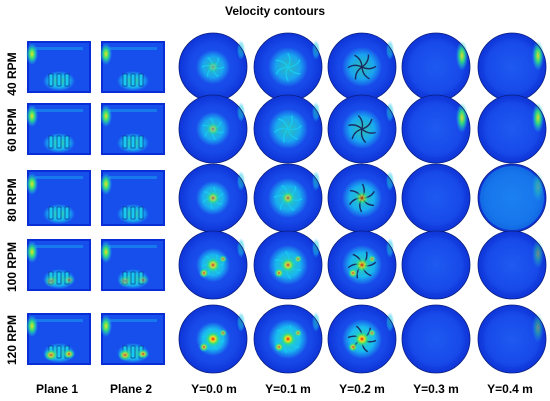 This screenshot has width=550, height=401. Describe the element at coordinates (512, 339) in the screenshot. I see `panel-120-rpm-y-0-4-m` at that location.